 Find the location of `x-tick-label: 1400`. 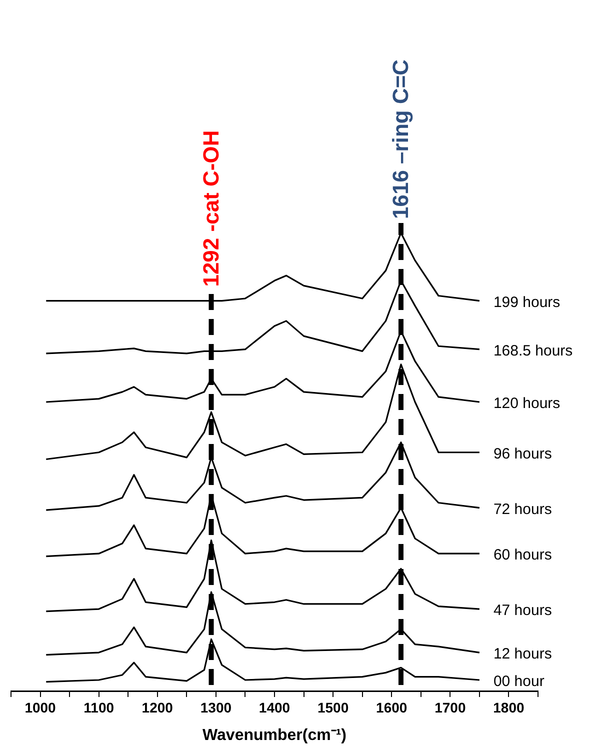

x-tick-label: 1400 is located at coordinates (274, 707).